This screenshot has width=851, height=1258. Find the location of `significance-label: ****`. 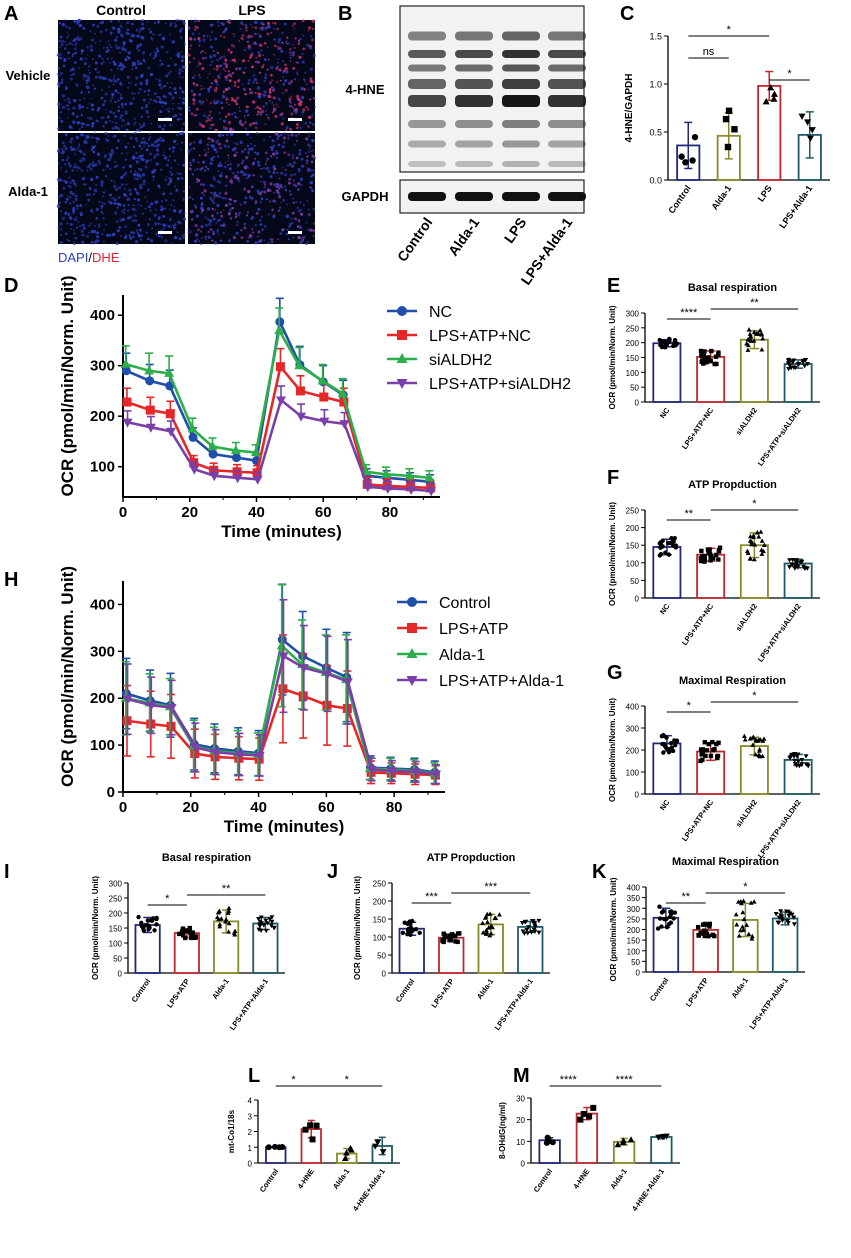

significance-label: **** is located at coordinates (625, 1080).